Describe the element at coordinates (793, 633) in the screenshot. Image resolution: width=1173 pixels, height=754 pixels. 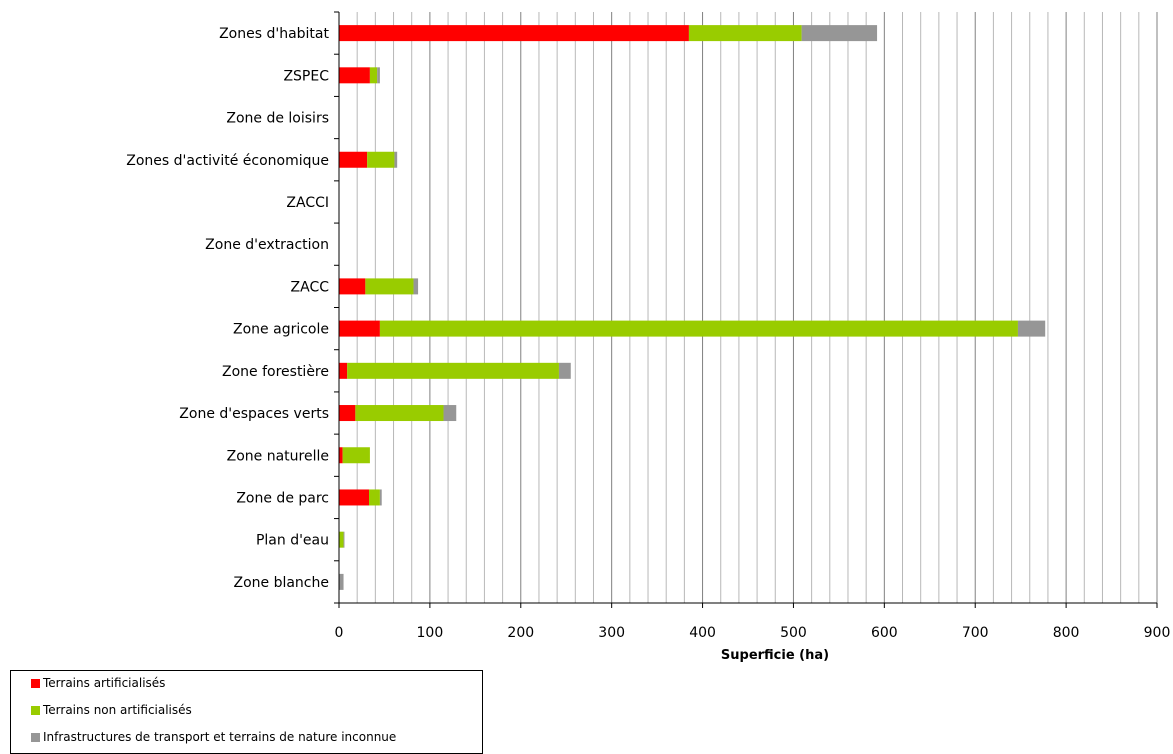
I see `x-tick-label: 500` at that location.